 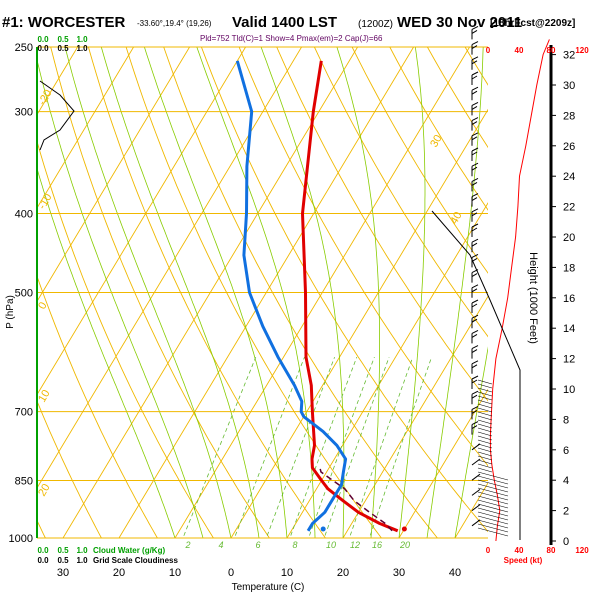 I want to click on cloud-bottom-label: 0.5, so click(x=63, y=550).